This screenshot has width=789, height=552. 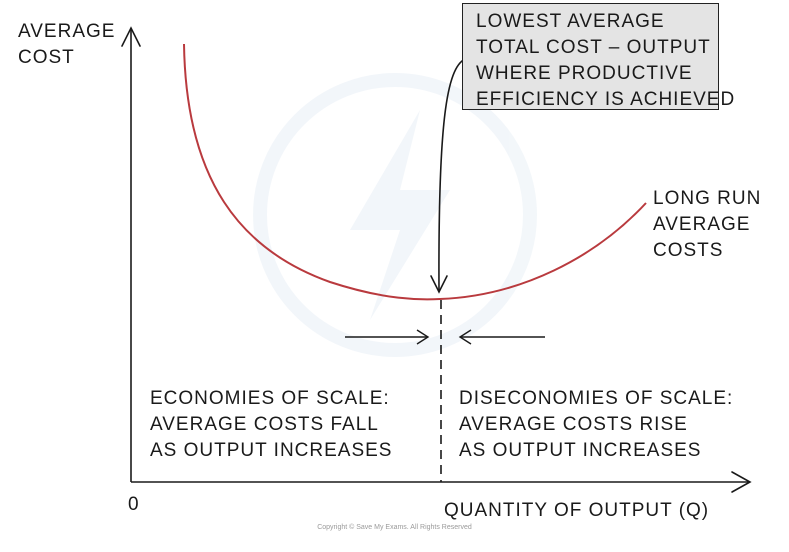 I want to click on origin-label: 0, so click(x=134, y=504).